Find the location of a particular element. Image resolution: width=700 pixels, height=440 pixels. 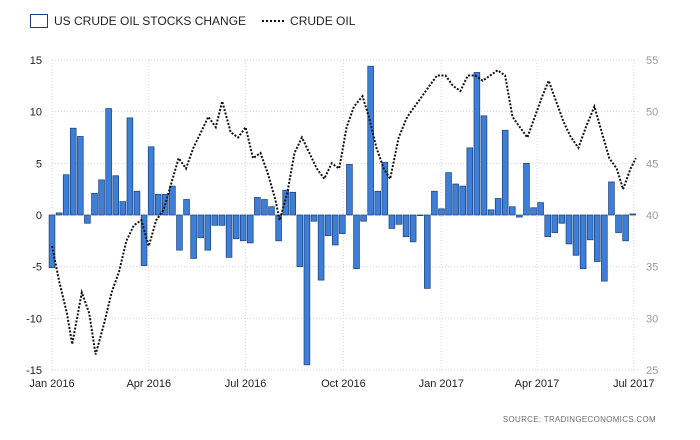

x-tick-label: Oct 2016 is located at coordinates (343, 384).